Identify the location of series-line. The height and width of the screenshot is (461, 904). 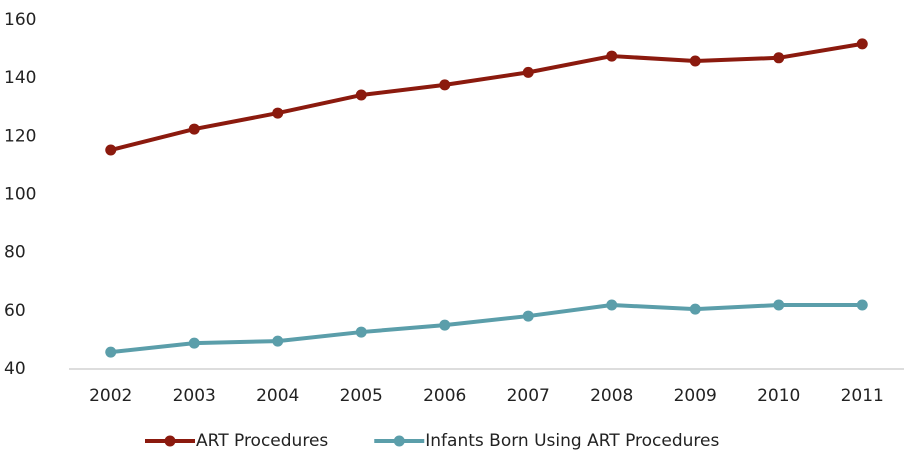
(486, 329).